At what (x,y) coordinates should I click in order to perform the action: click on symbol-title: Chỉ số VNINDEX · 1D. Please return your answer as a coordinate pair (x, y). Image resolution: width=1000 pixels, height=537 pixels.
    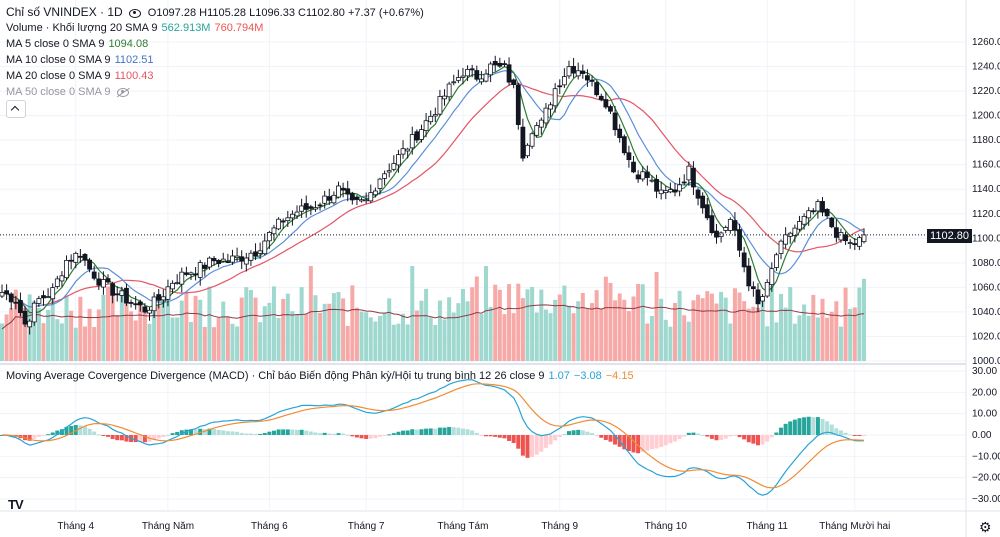
    Looking at the image, I should click on (64, 12).